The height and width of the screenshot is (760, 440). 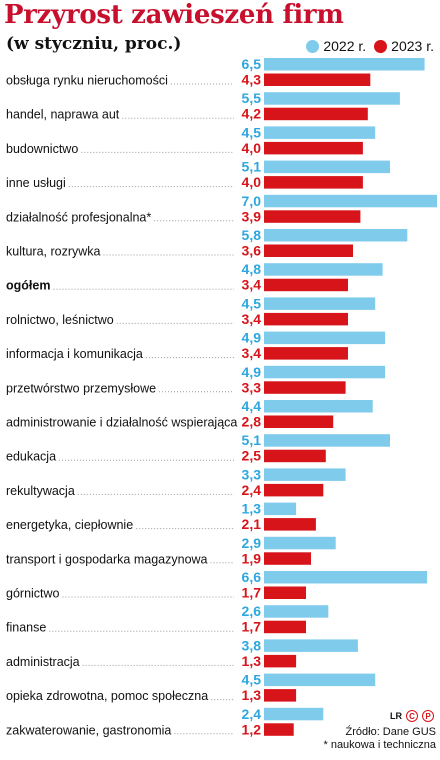 I want to click on value-label-2022-row-19: 2,4, so click(x=252, y=714).